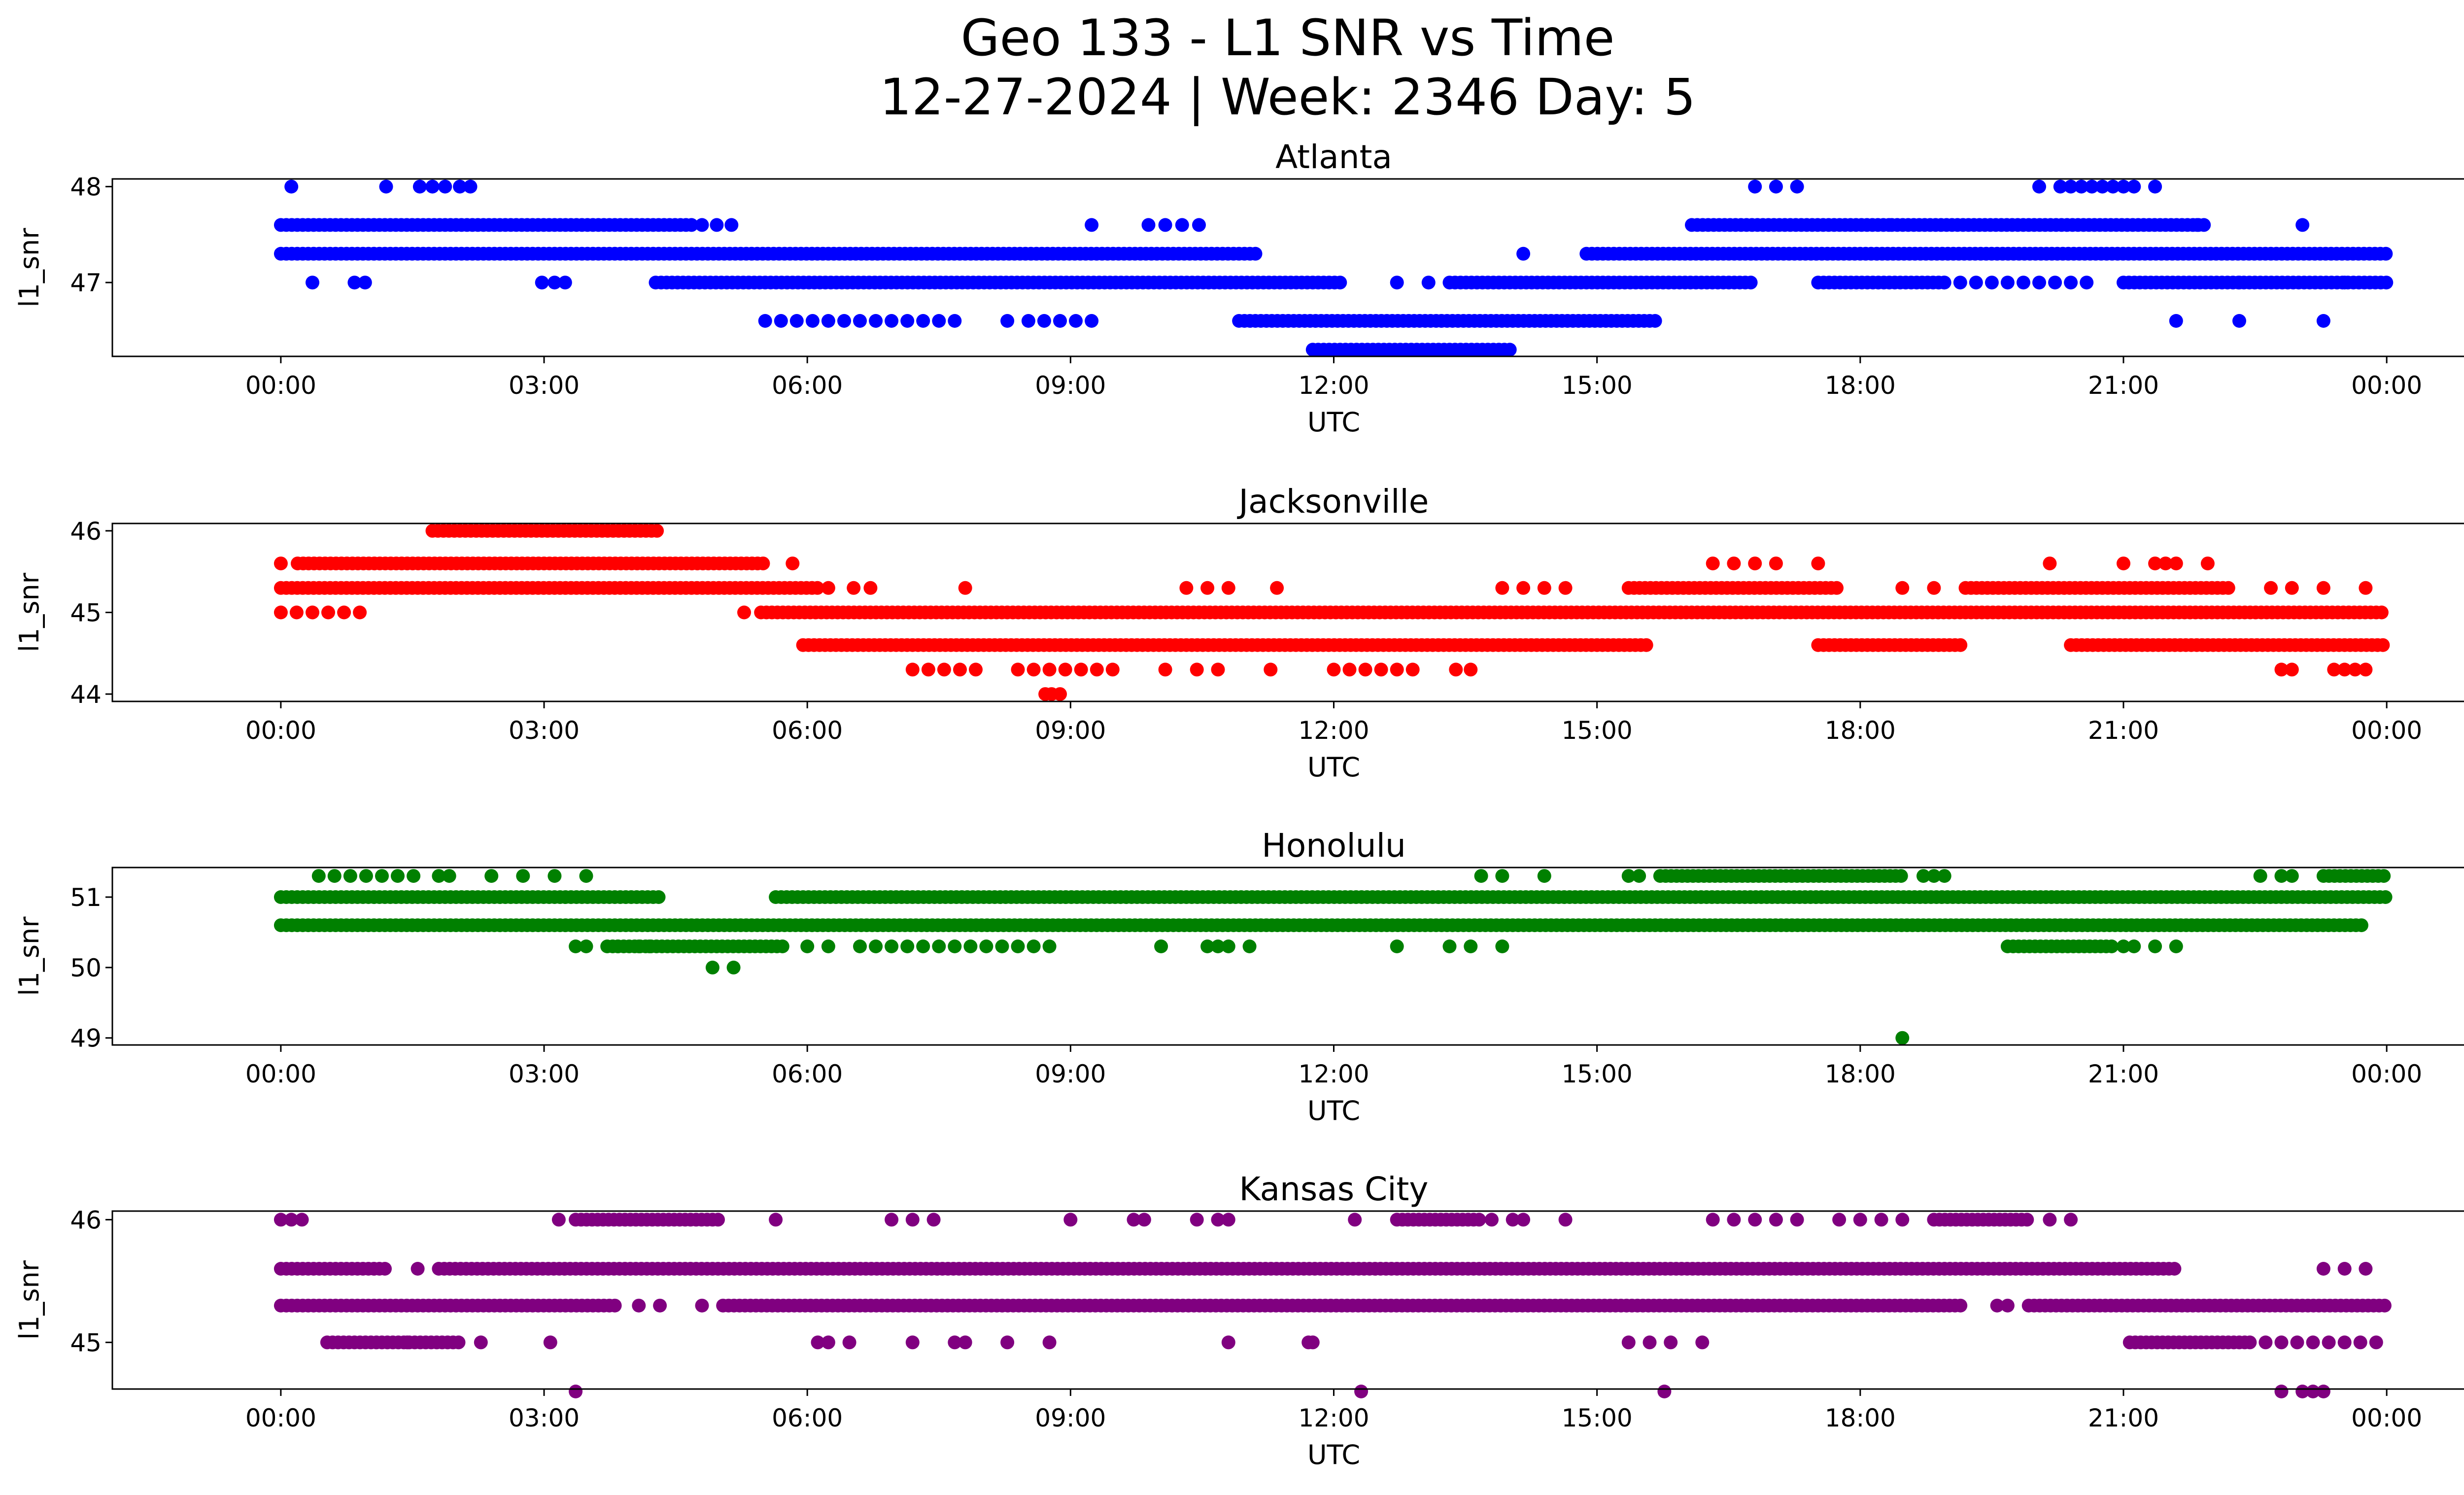  Describe the element at coordinates (86, 968) in the screenshot. I see `y-tick-label: 50` at that location.